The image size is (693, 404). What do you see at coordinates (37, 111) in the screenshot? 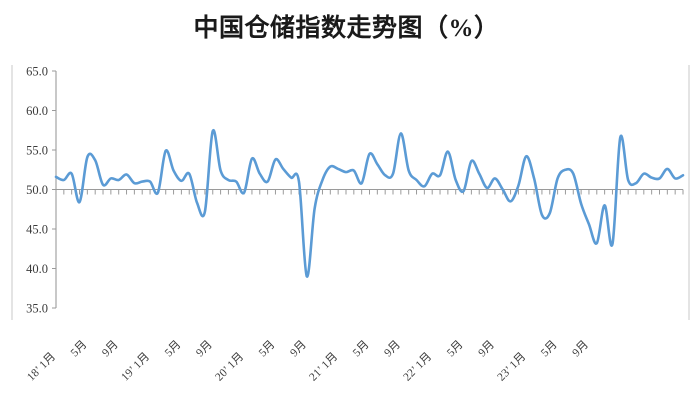
I see `y-axis-tick-label: 60.0` at bounding box center [37, 111].